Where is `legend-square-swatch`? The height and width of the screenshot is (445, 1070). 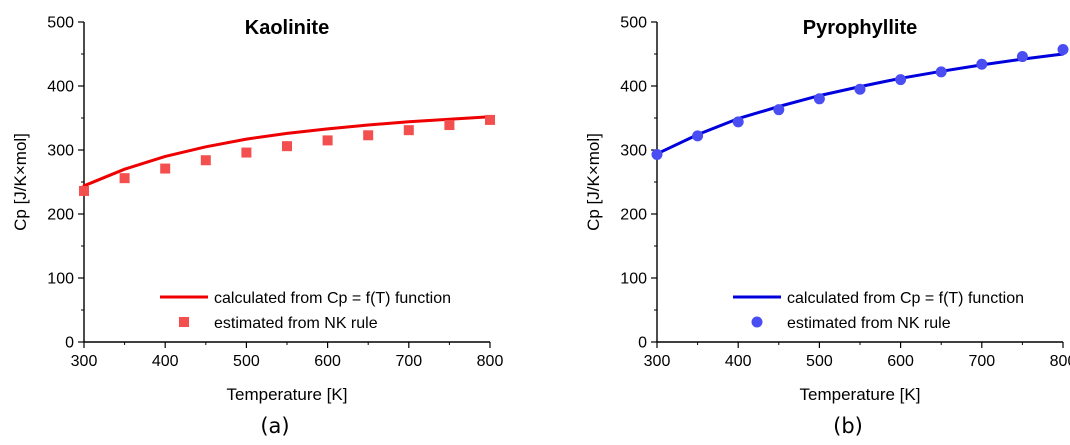
legend-square-swatch is located at coordinates (184, 322).